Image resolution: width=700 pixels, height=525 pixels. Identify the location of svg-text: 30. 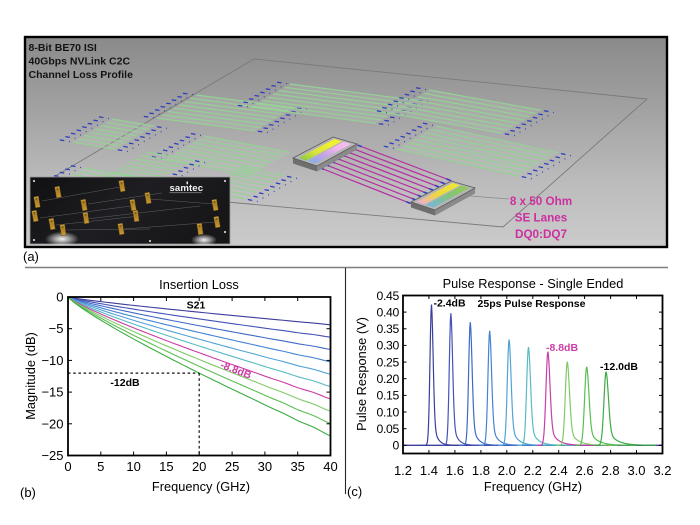
(265, 466).